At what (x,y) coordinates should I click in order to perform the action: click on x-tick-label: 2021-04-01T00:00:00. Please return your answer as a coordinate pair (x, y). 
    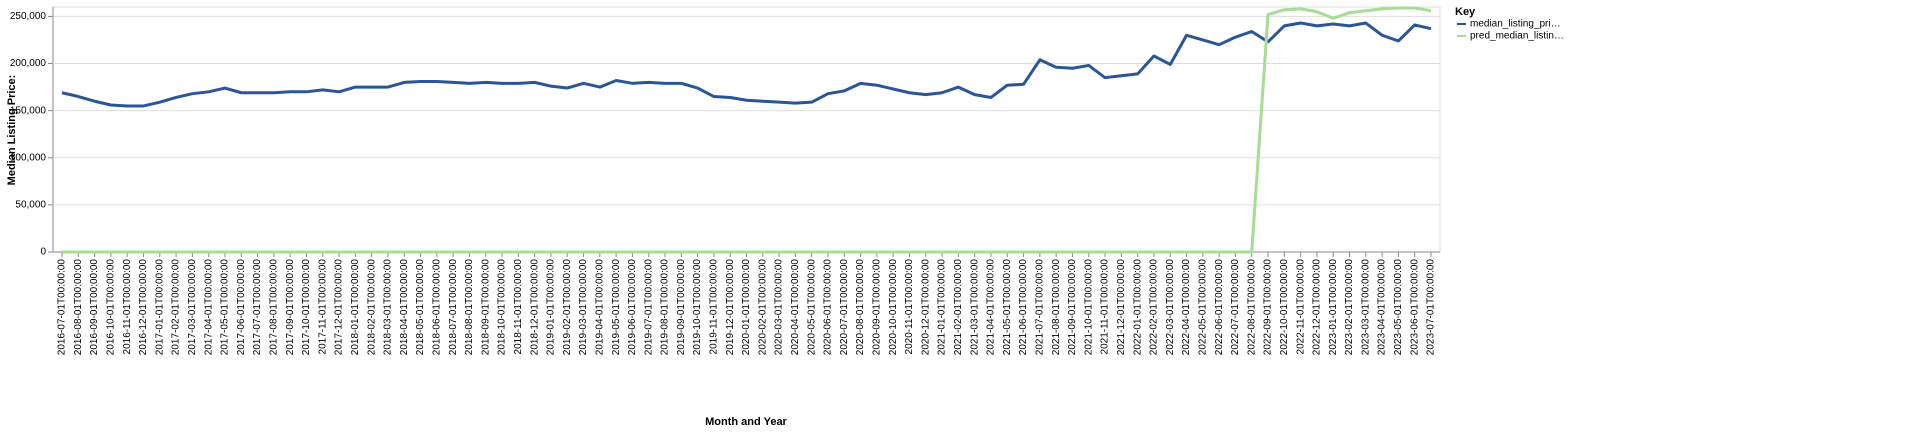
    Looking at the image, I should click on (991, 307).